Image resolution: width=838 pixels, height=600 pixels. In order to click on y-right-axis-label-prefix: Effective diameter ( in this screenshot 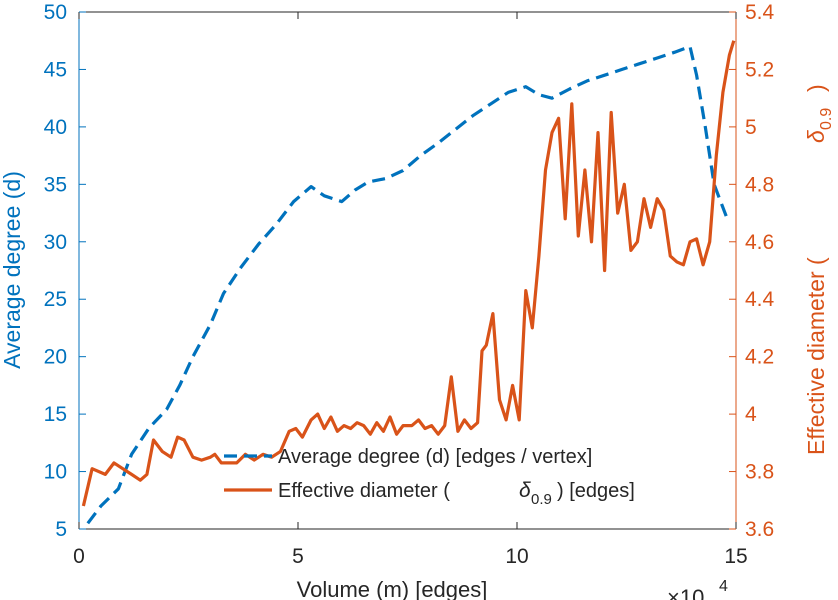, I will do `click(816, 356)`.